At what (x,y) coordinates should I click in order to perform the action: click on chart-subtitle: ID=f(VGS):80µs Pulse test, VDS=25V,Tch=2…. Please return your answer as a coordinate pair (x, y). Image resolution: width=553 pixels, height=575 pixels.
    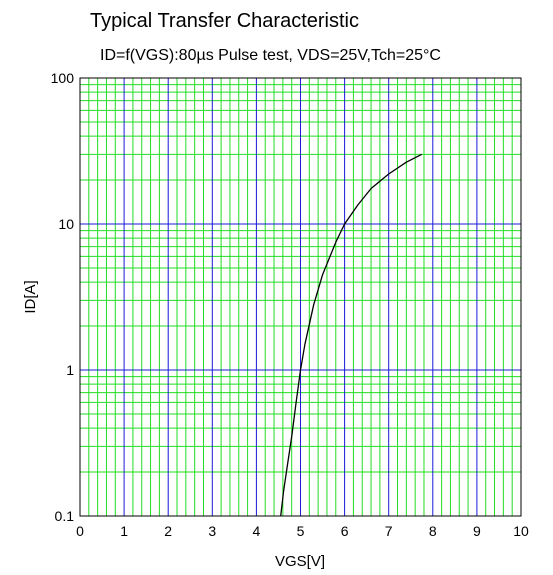
    Looking at the image, I should click on (270, 55).